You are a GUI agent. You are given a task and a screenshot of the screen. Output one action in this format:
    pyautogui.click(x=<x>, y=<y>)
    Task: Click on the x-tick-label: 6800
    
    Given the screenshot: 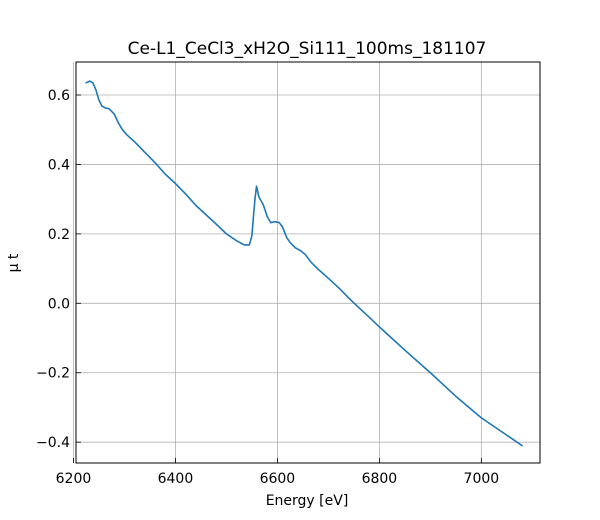 What is the action you would take?
    pyautogui.click(x=380, y=479)
    